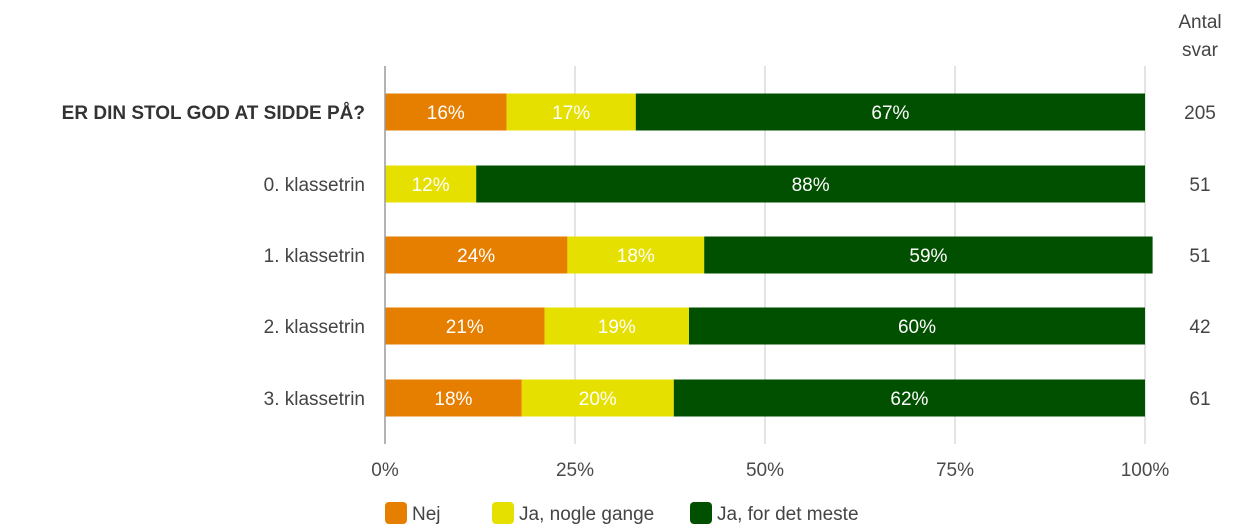 Image resolution: width=1240 pixels, height=531 pixels. What do you see at coordinates (1200, 113) in the screenshot?
I see `count-label: 205` at bounding box center [1200, 113].